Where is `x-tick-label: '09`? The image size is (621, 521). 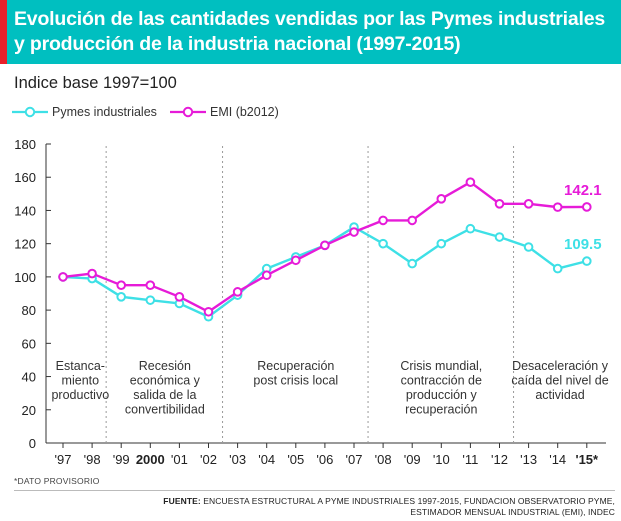 x-tick-label: '09 is located at coordinates (412, 459).